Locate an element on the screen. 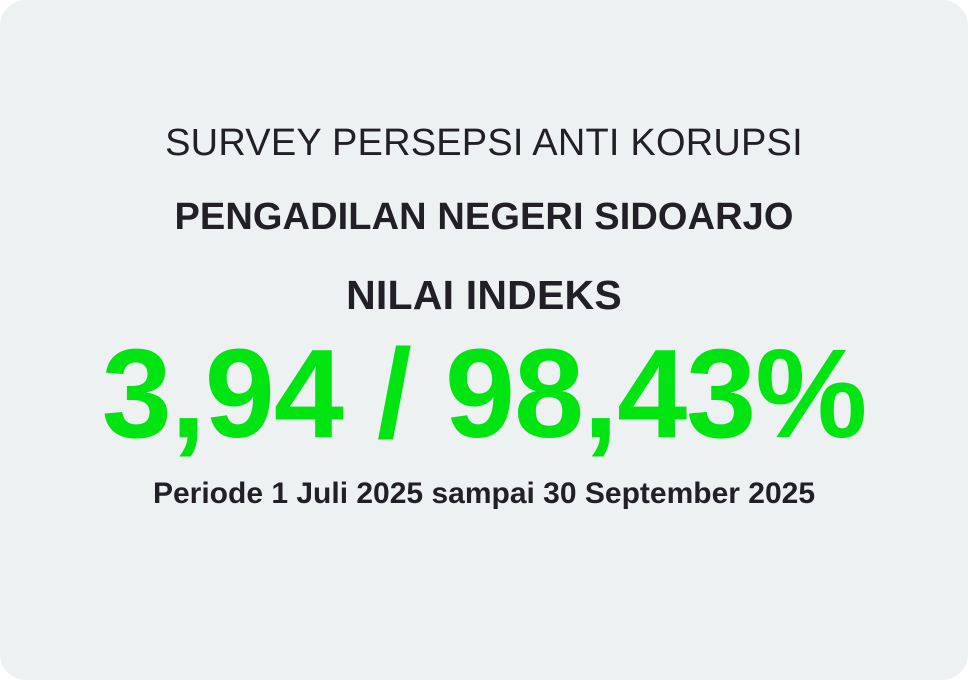  index-label: NILAI INDEKS is located at coordinates (484, 294).